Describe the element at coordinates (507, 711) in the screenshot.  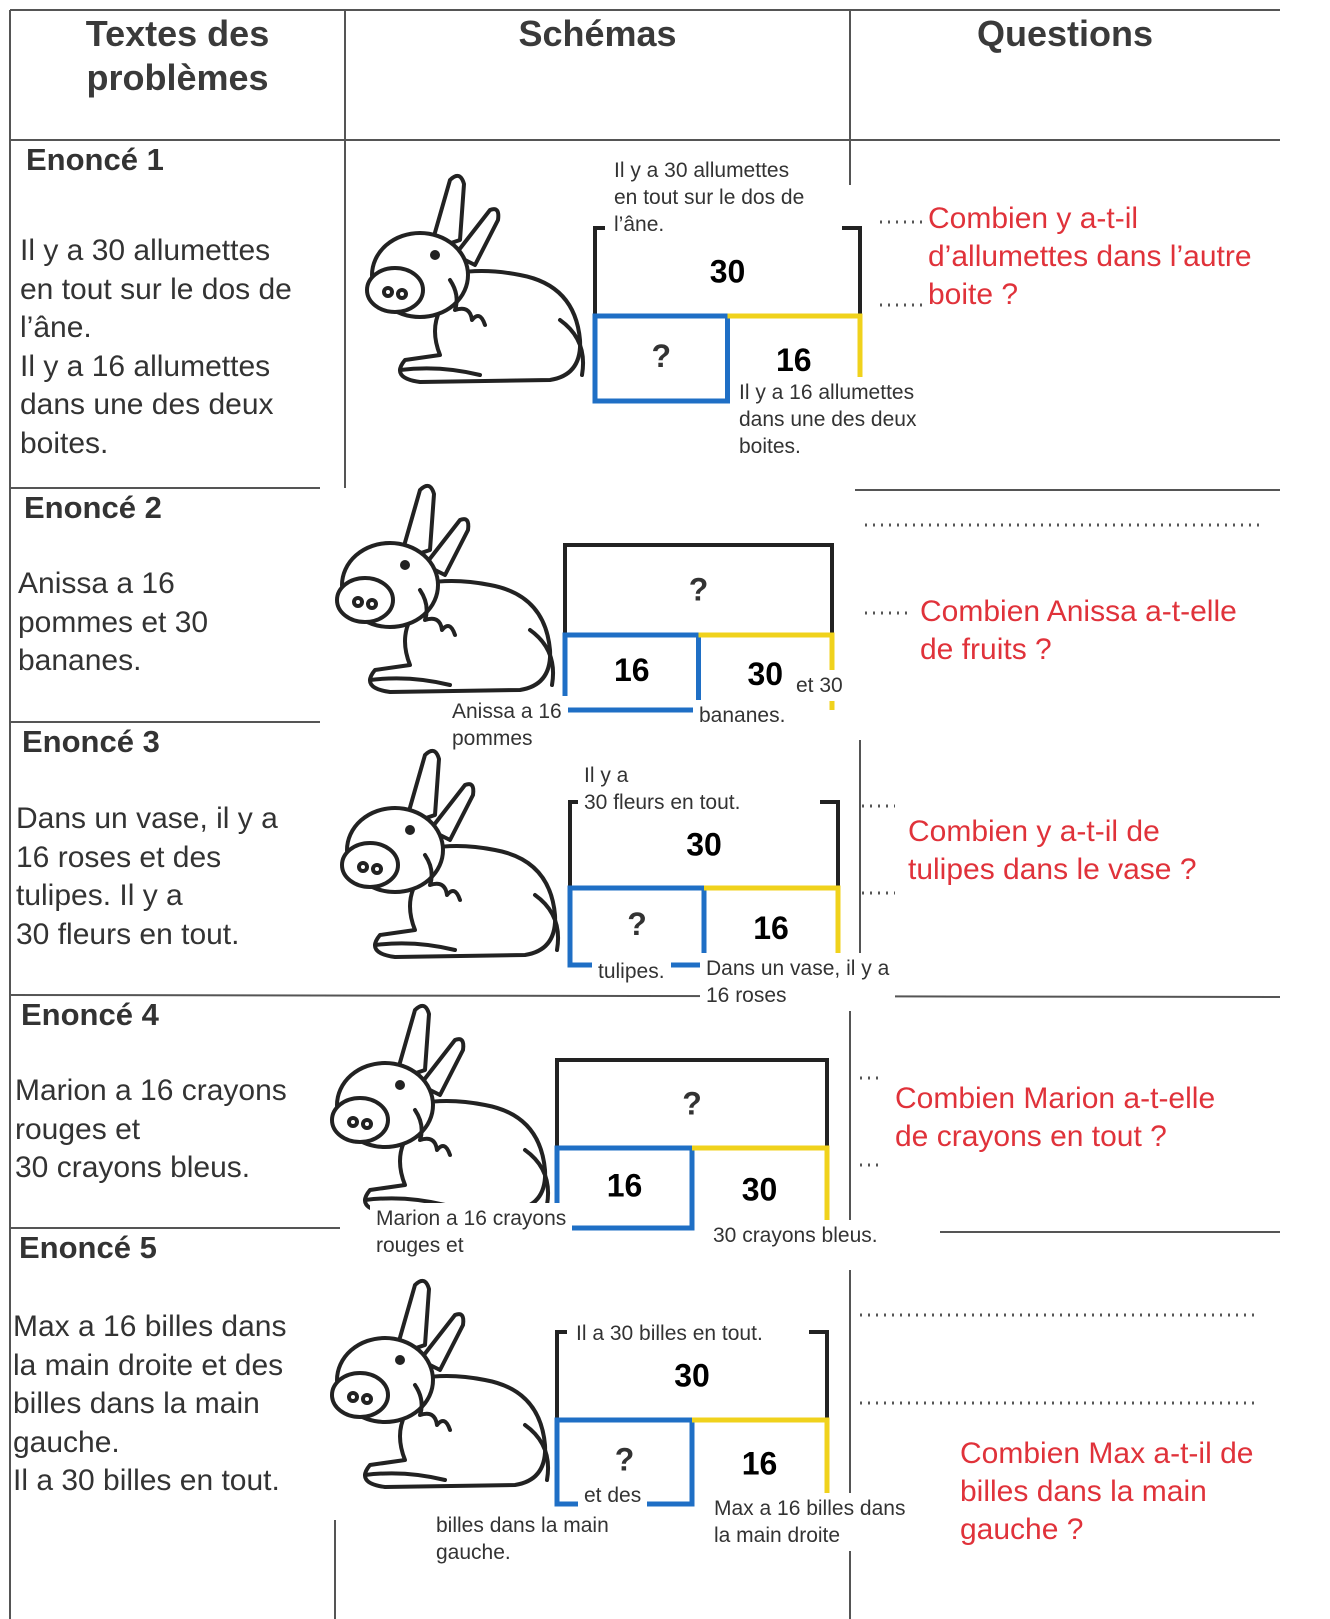
I see `text-line: Anissa a 16` at that location.